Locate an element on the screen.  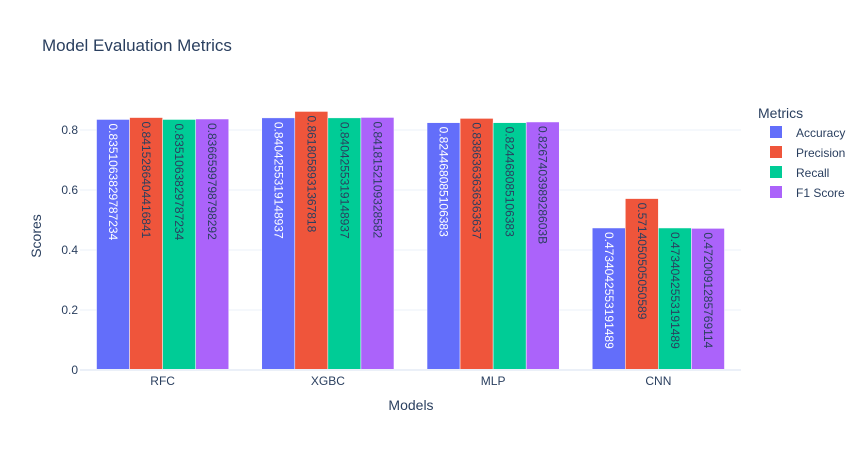
bar-precision-mlp is located at coordinates (476, 244).